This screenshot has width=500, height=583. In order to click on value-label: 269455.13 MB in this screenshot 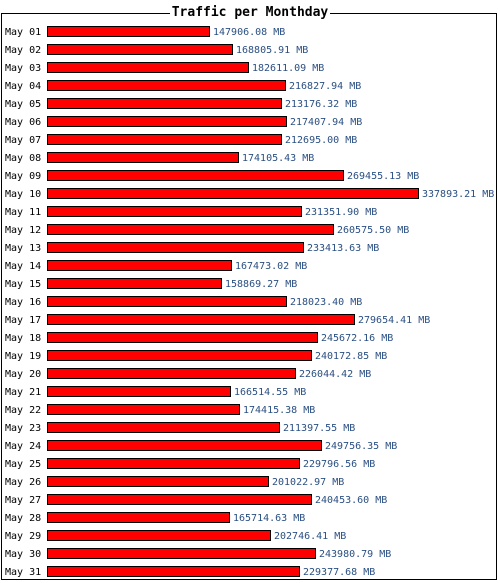, I will do `click(383, 176)`.